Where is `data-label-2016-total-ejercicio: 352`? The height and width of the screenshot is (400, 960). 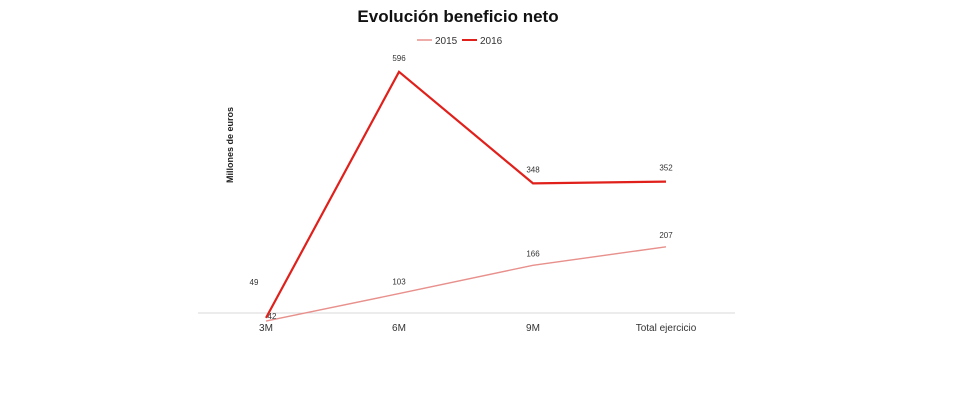
data-label-2016-total-ejercicio: 352 is located at coordinates (666, 168).